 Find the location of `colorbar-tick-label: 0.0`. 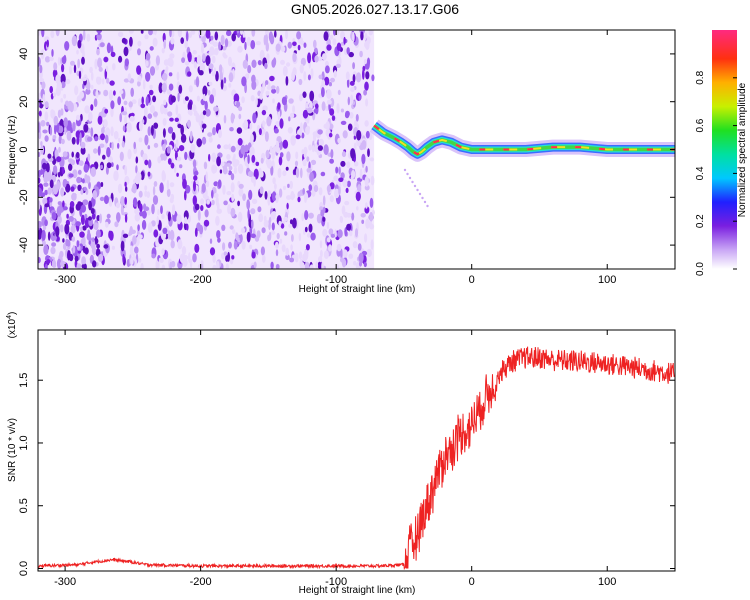

colorbar-tick-label: 0.0 is located at coordinates (700, 269).